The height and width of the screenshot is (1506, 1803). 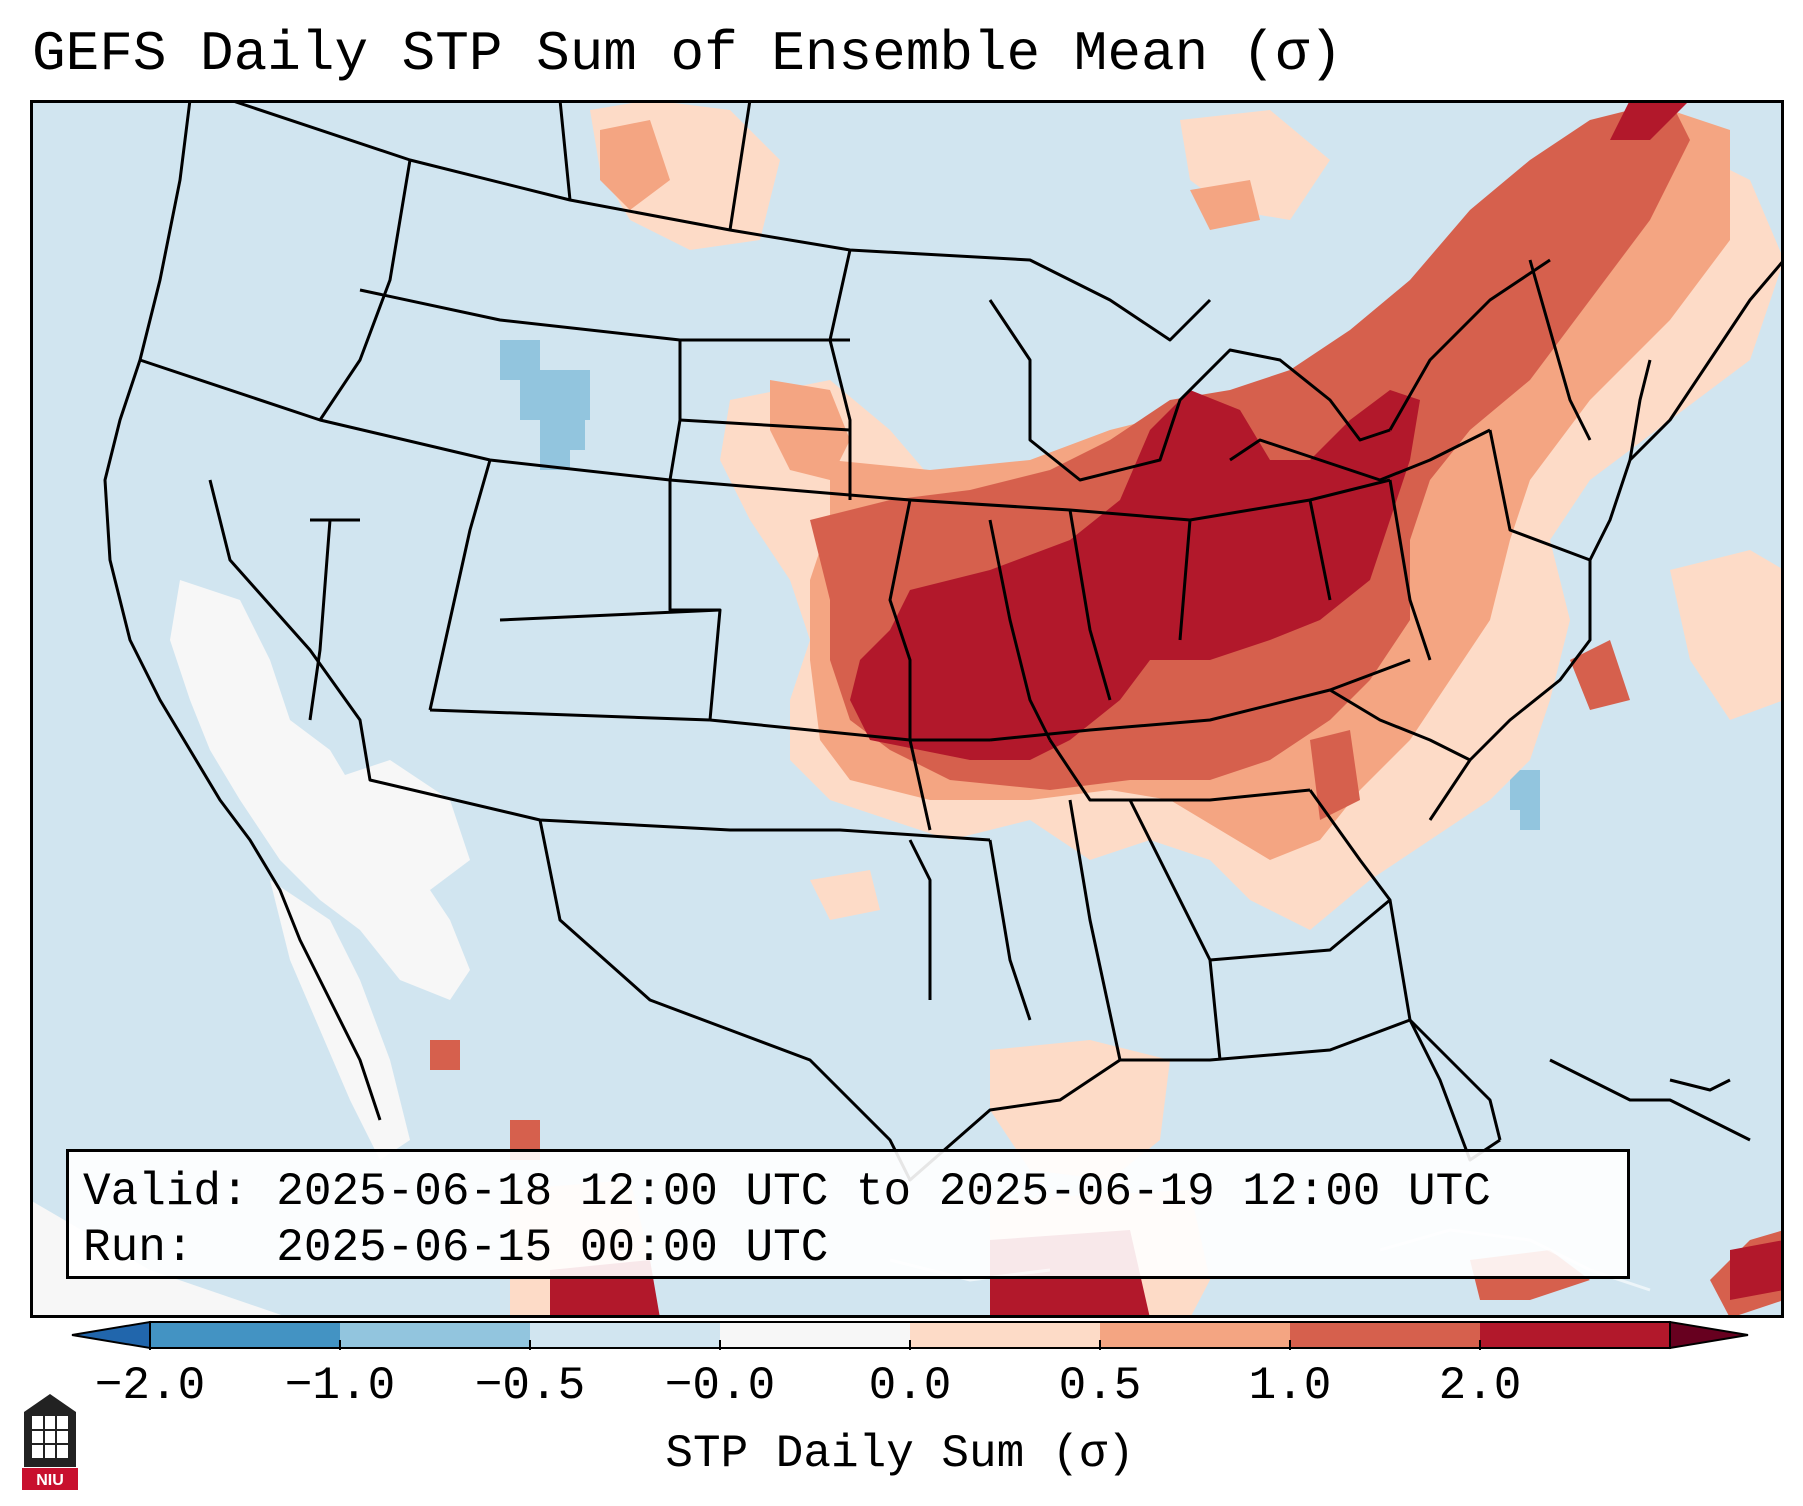 What do you see at coordinates (910, 1386) in the screenshot?
I see `colorbar-tick-label: 0.0` at bounding box center [910, 1386].